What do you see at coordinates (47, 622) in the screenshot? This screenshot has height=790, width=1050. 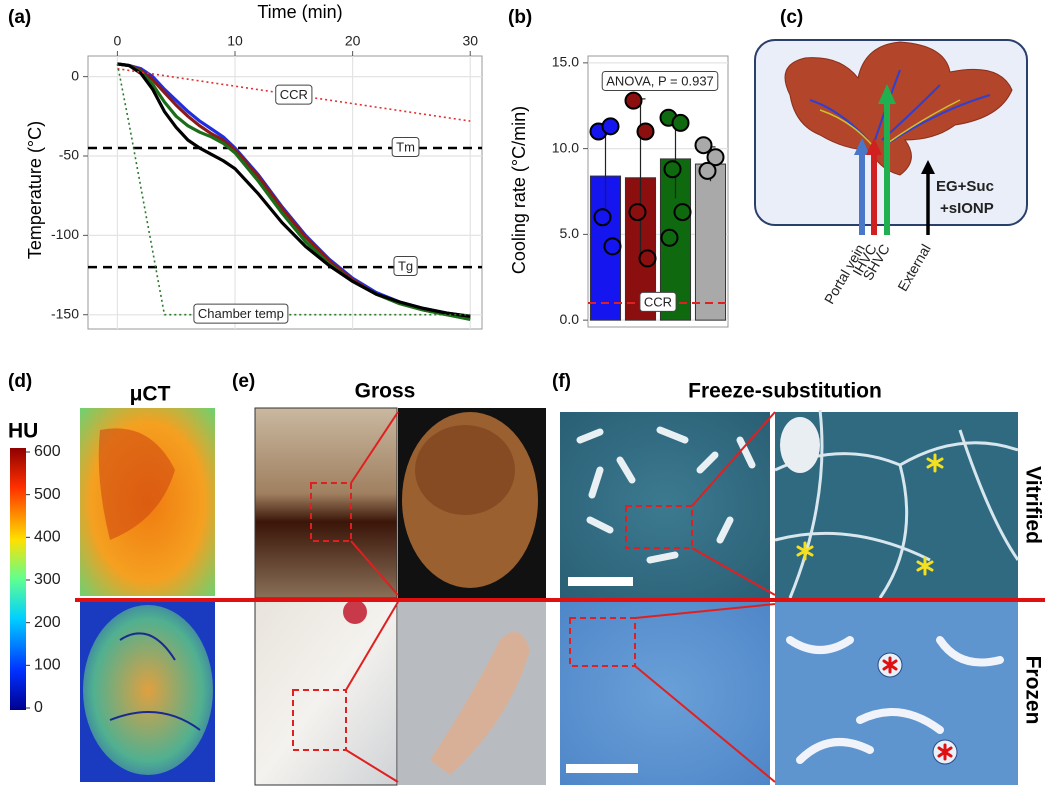 I see `colorbar-label: 200` at bounding box center [47, 622].